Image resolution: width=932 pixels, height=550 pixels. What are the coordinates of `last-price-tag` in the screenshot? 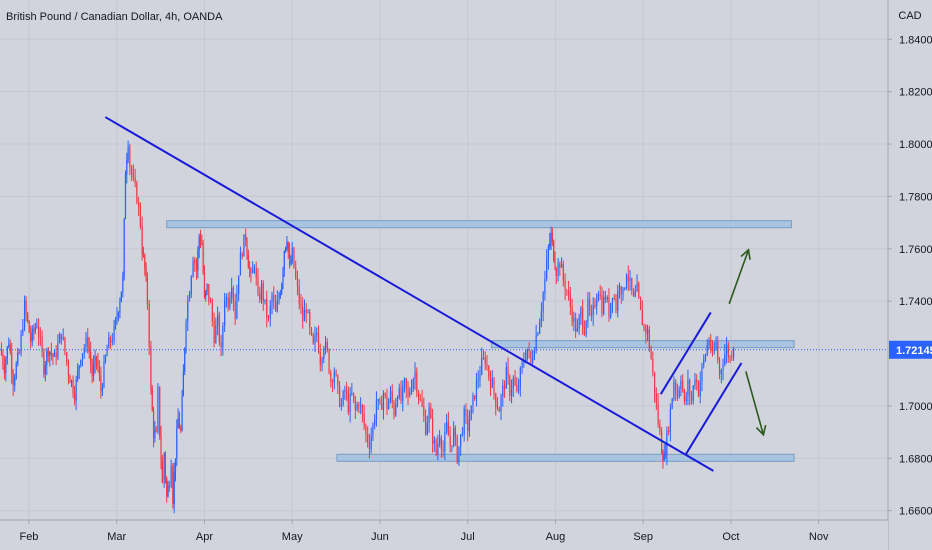 It's located at (910, 349).